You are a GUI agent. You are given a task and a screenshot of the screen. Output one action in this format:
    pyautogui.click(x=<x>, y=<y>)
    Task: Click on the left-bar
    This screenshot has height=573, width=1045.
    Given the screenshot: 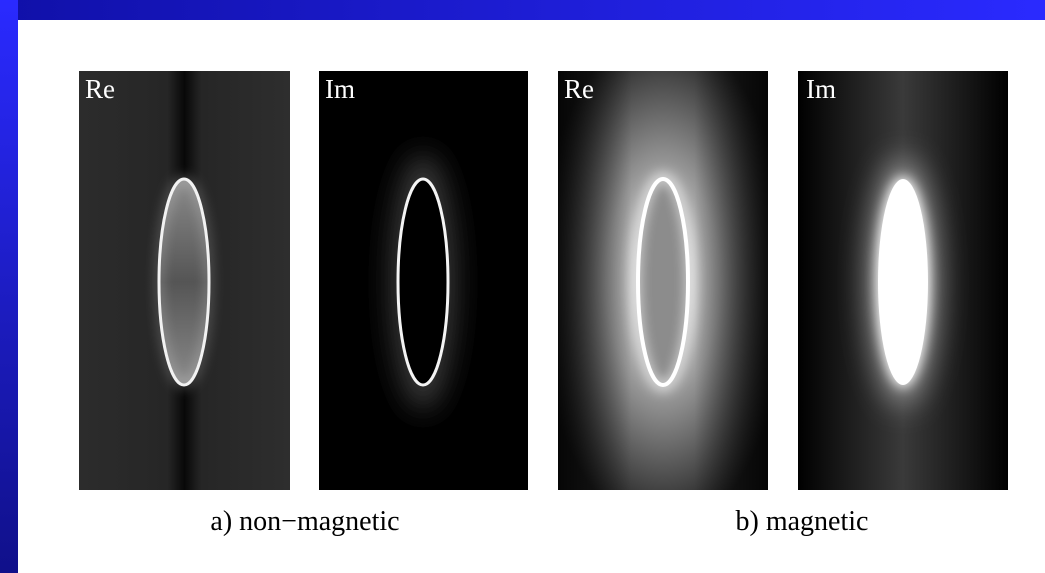 What is the action you would take?
    pyautogui.click(x=9, y=286)
    